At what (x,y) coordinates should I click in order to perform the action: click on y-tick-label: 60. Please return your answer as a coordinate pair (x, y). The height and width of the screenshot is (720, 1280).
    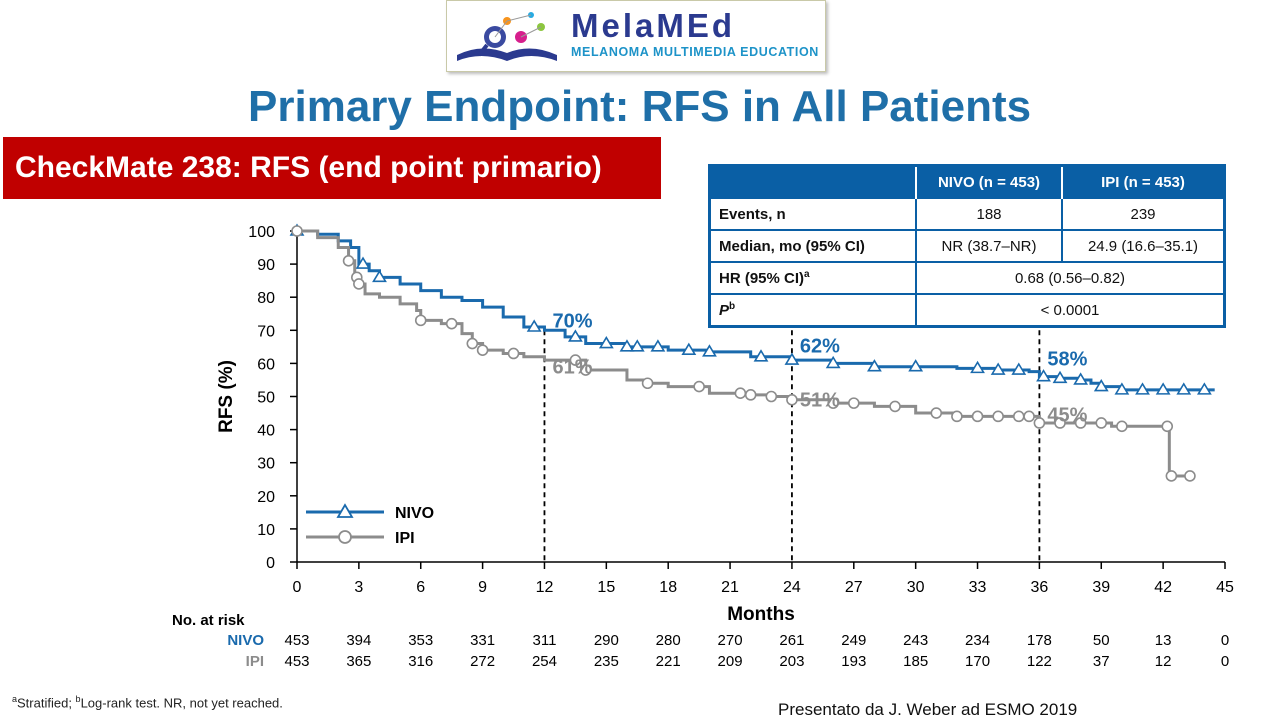
    Looking at the image, I should click on (266, 364).